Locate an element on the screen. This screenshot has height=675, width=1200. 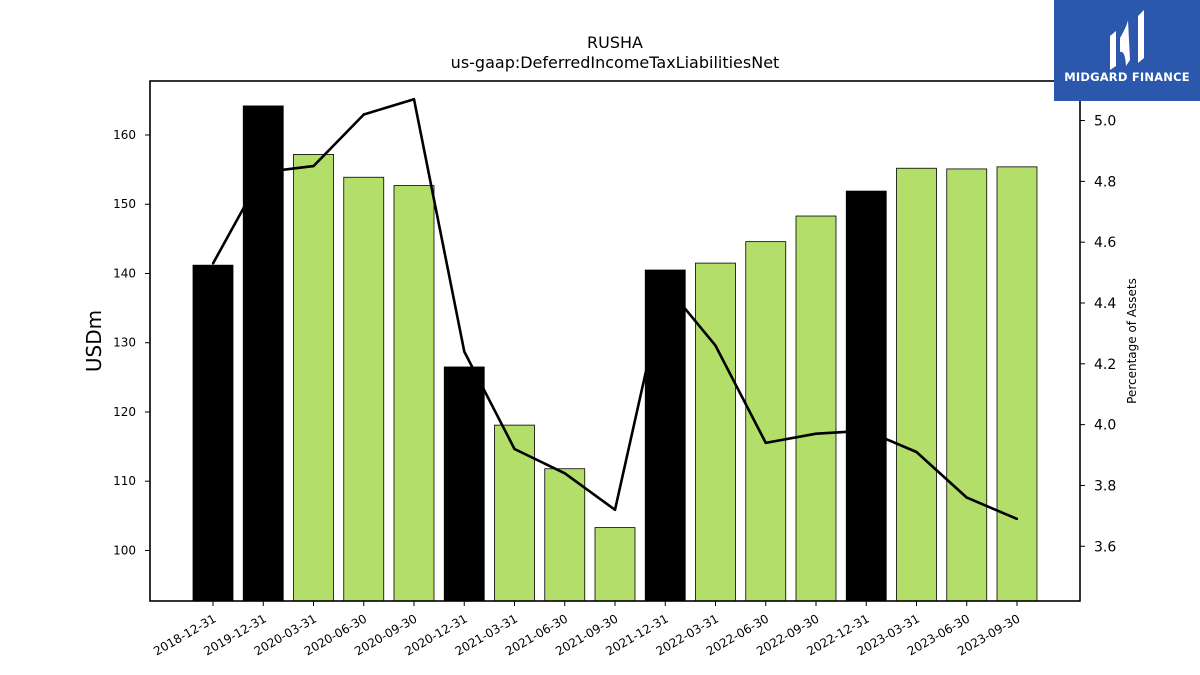
y-tick-label: 120 is located at coordinates (124, 412).